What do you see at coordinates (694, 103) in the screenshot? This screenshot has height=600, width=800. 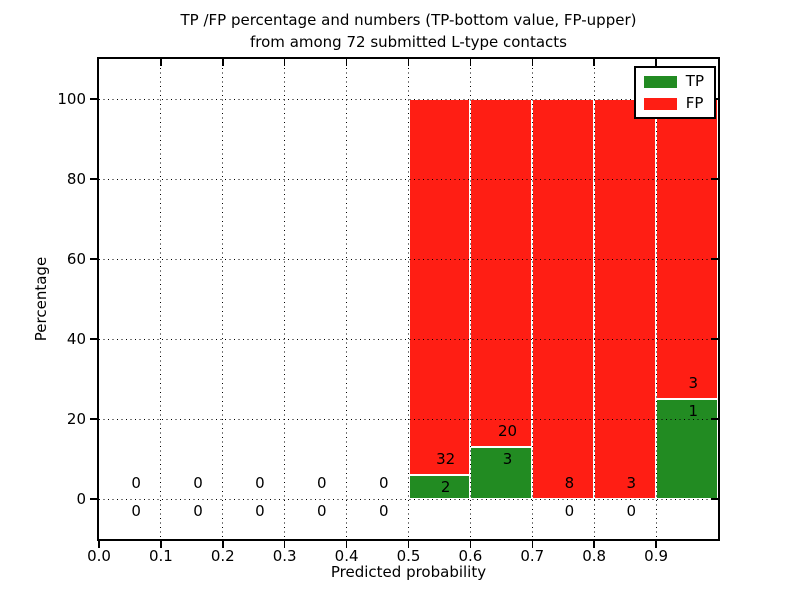 I see `fp-legend-label: FP` at bounding box center [694, 103].